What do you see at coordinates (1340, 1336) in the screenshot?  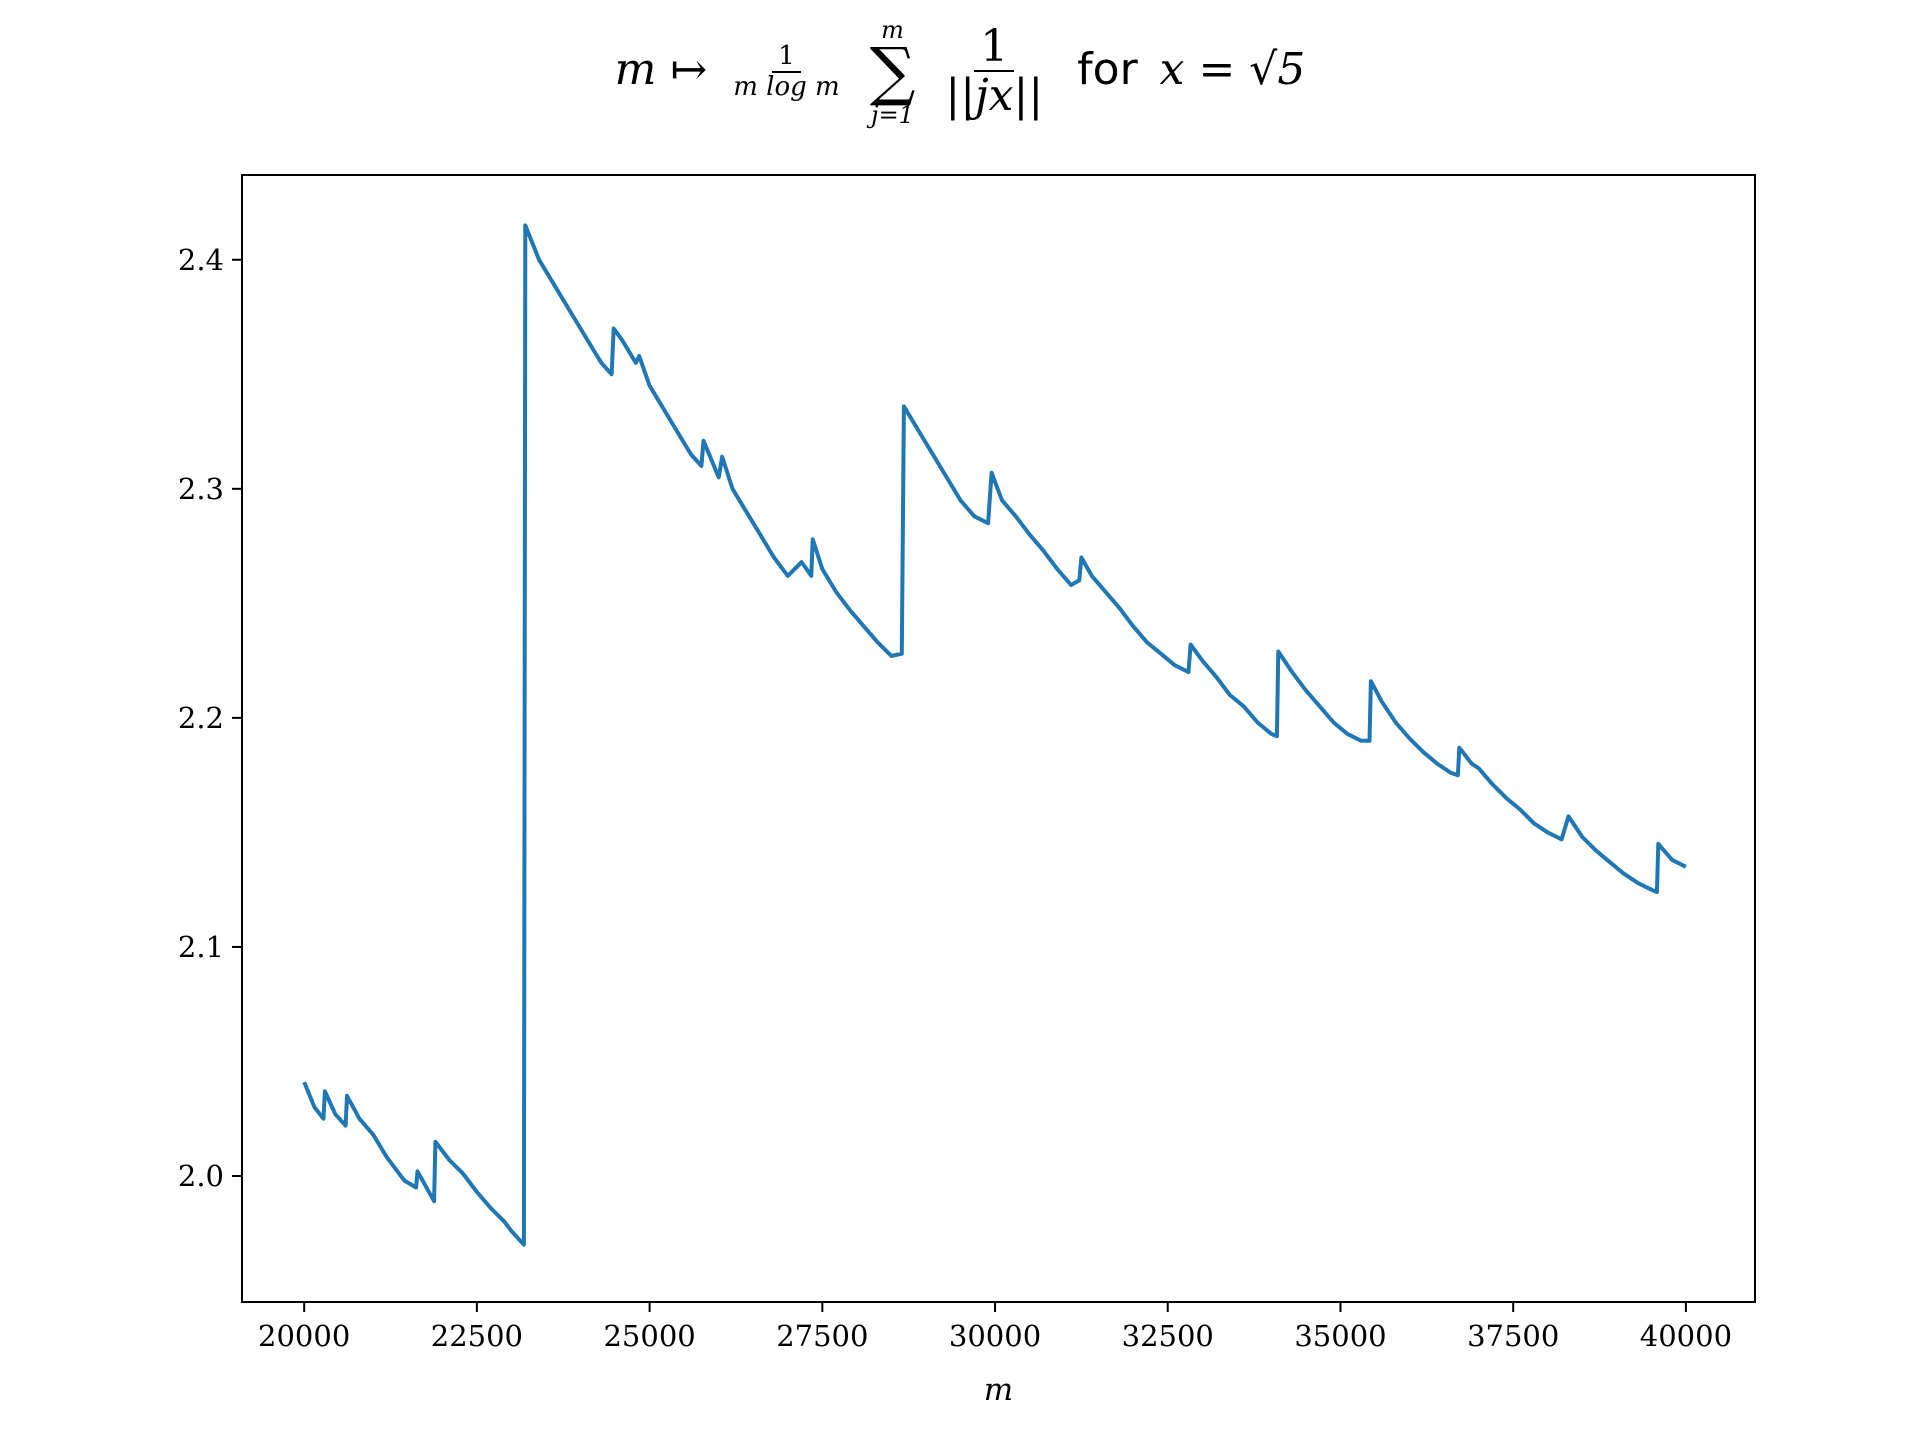 I see `x-tick-label: 35000` at bounding box center [1340, 1336].